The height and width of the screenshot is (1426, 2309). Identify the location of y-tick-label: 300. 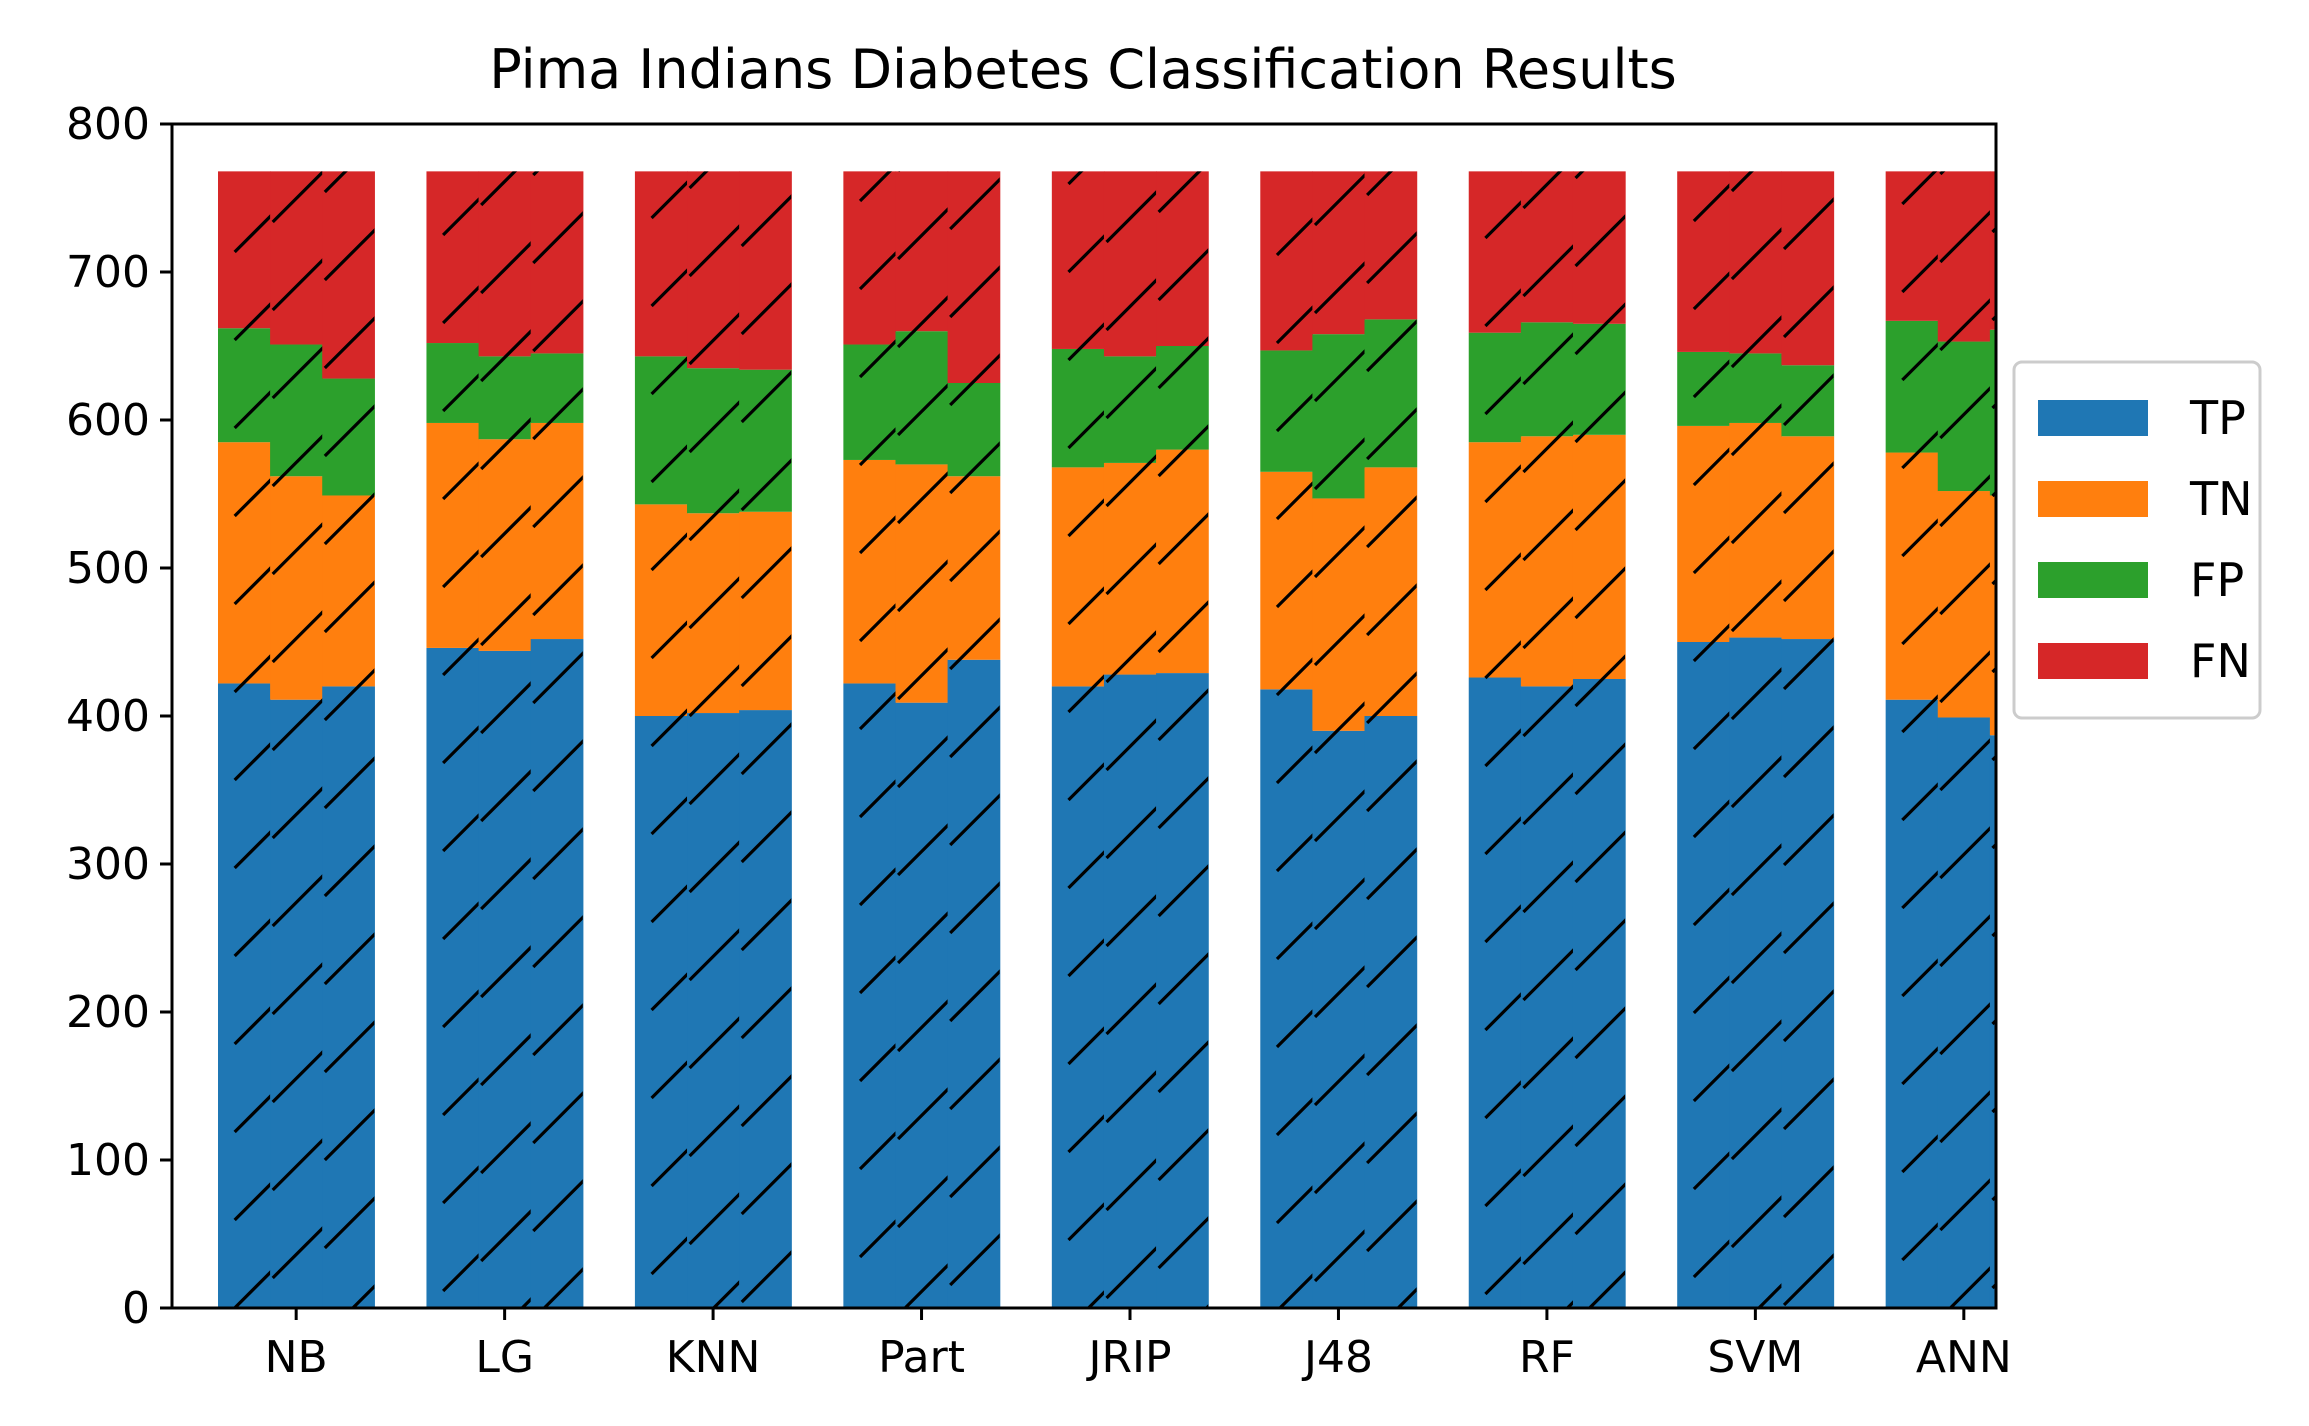
(108, 864).